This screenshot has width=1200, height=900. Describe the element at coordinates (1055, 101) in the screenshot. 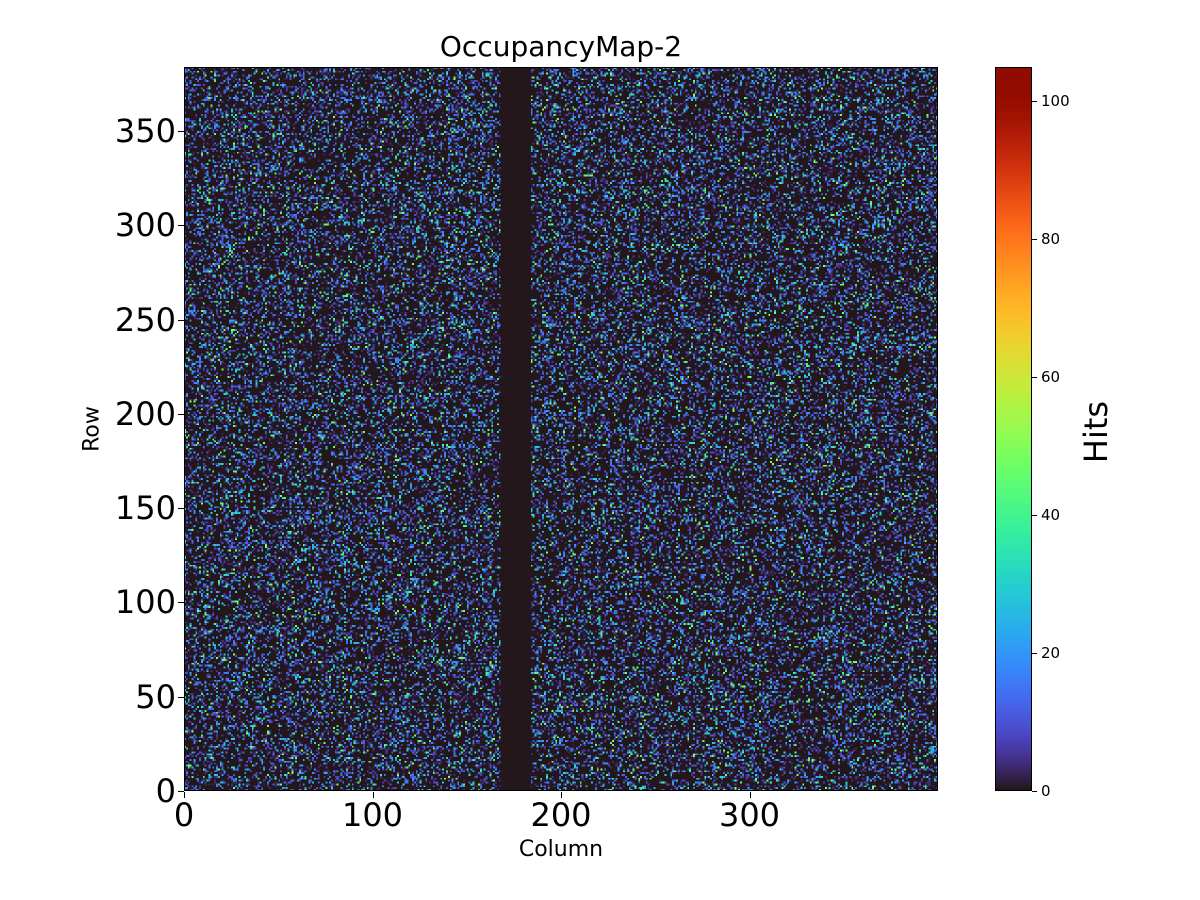

I see `colorbar-tick-label: 100` at that location.